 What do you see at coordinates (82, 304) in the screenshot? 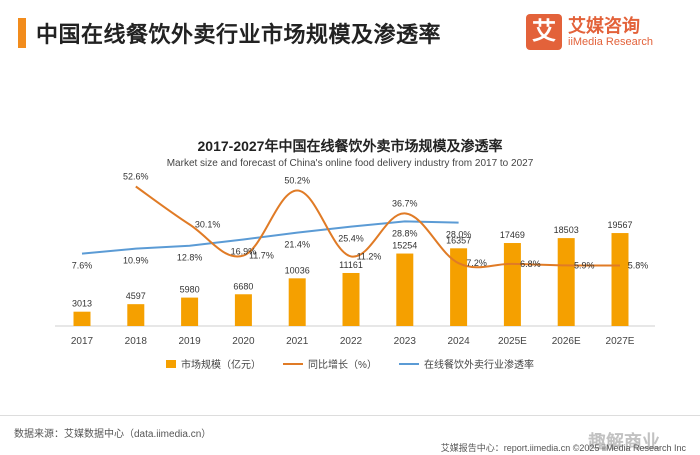
I see `bar-value-label: 3013` at bounding box center [82, 304].